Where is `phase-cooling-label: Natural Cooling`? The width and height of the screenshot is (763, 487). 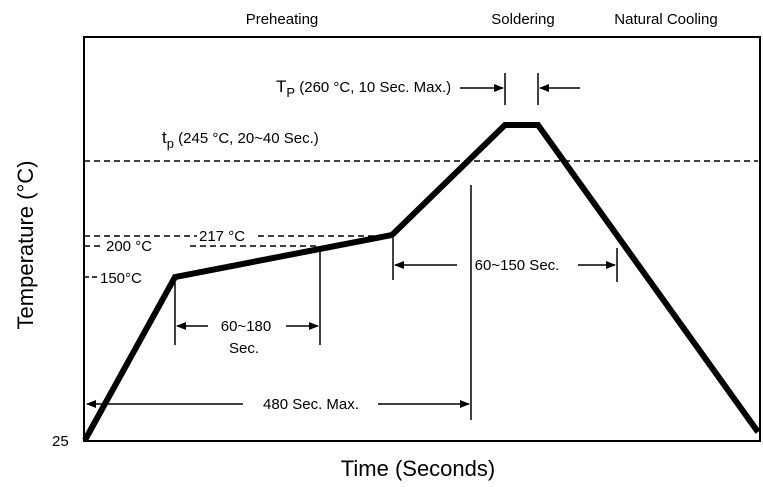
phase-cooling-label: Natural Cooling is located at coordinates (665, 19).